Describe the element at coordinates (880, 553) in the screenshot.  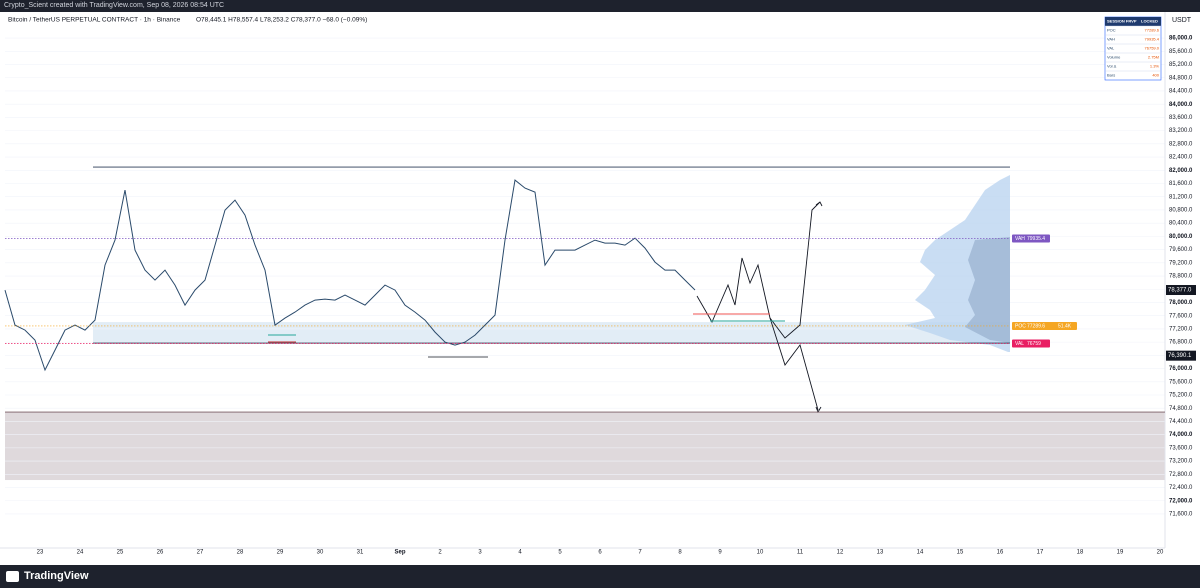
I see `x-tick-label: 13` at that location.